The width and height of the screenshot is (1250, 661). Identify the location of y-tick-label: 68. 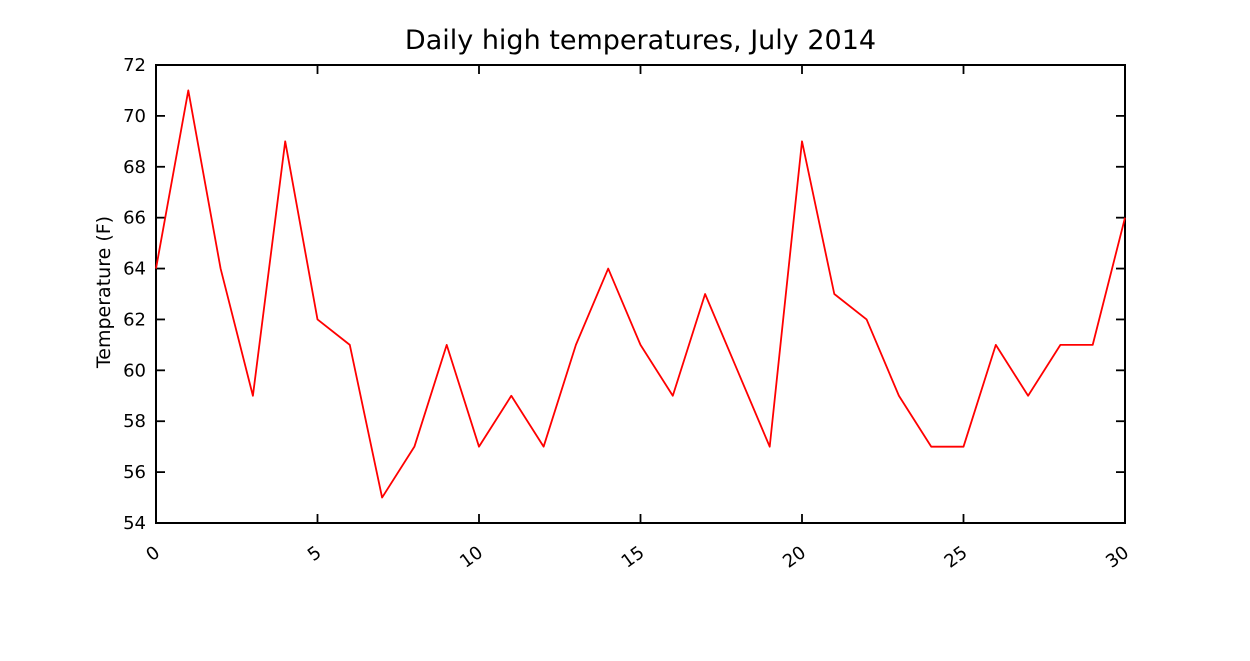
(134, 167).